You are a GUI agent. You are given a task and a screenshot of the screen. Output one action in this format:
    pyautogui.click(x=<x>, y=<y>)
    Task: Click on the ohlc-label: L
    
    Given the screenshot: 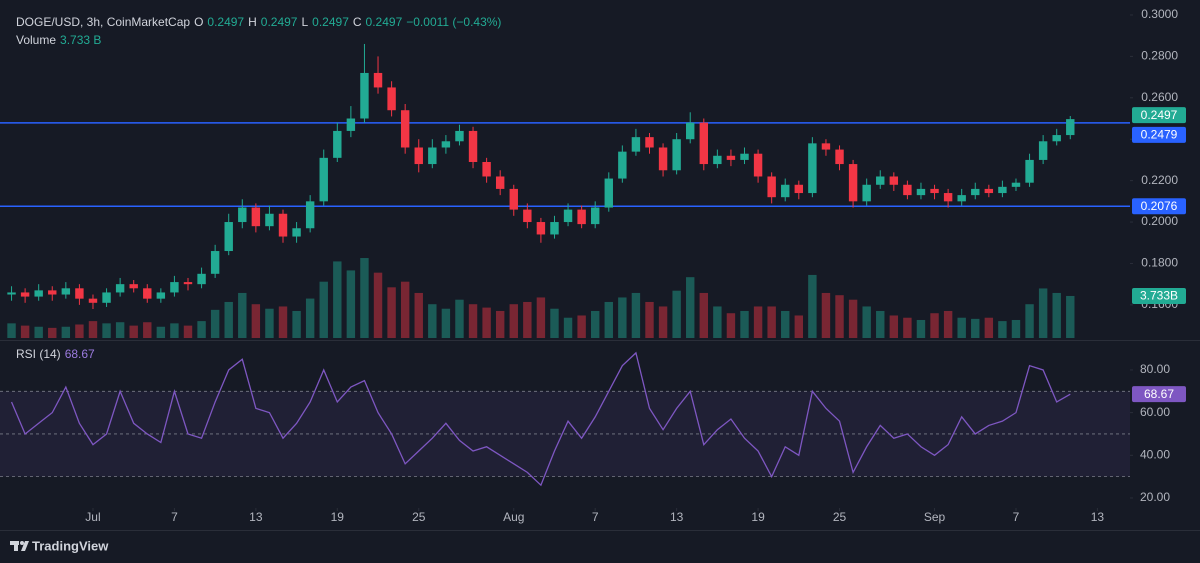 What is the action you would take?
    pyautogui.click(x=305, y=22)
    